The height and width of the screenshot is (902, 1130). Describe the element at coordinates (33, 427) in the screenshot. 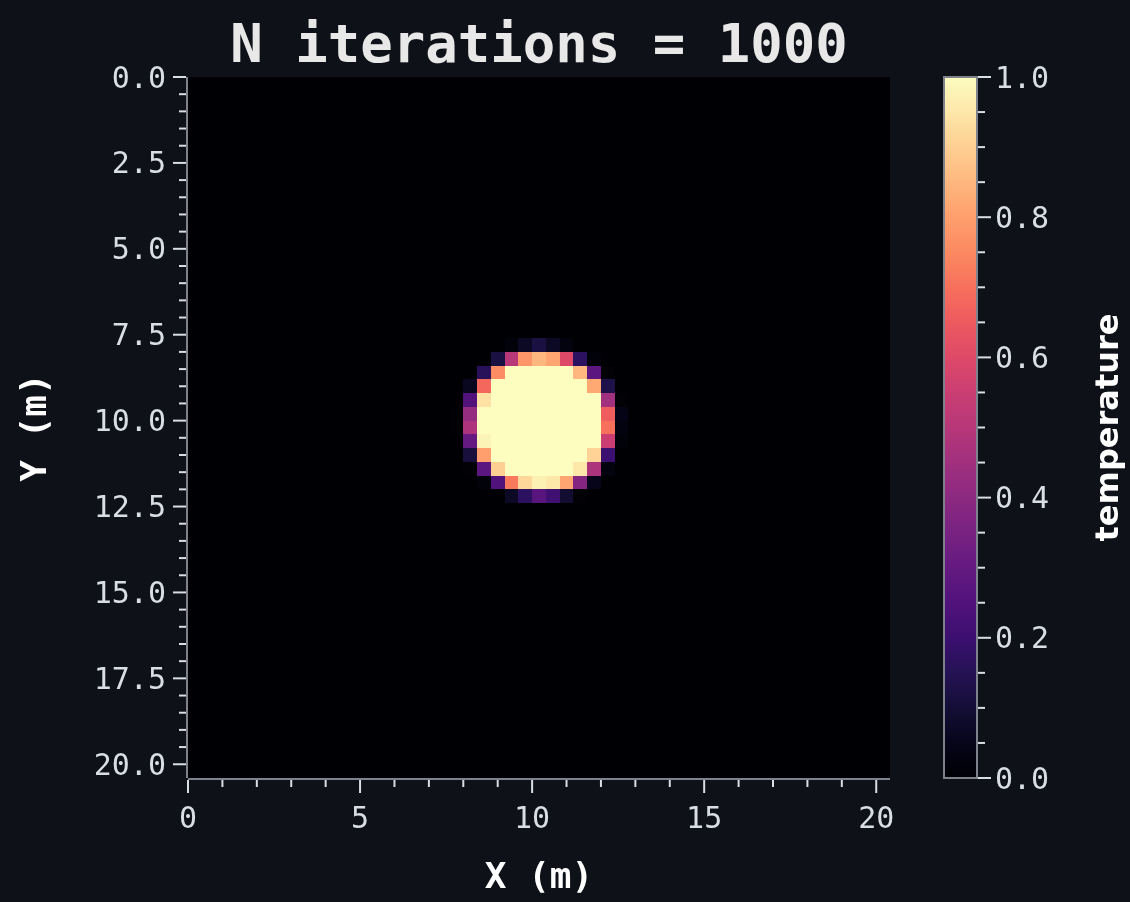

I see `y-axis-title: Y (m)` at that location.